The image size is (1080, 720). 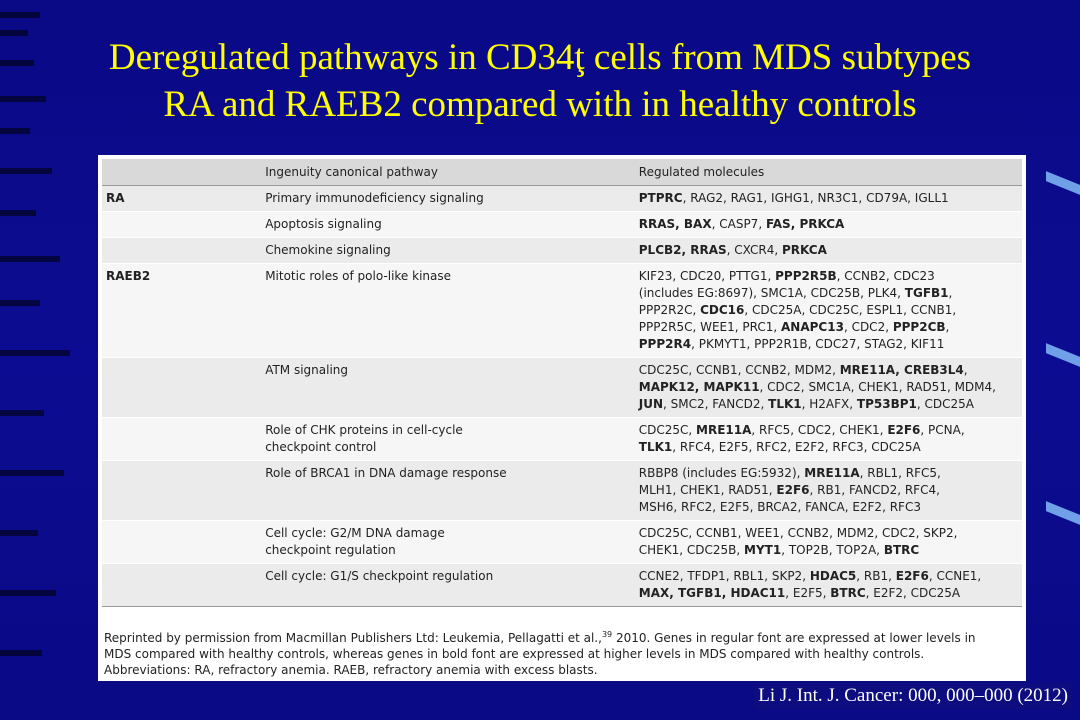 What do you see at coordinates (901, 370) in the screenshot?
I see `molecule-bold: MRE11A, CREB3L4` at bounding box center [901, 370].